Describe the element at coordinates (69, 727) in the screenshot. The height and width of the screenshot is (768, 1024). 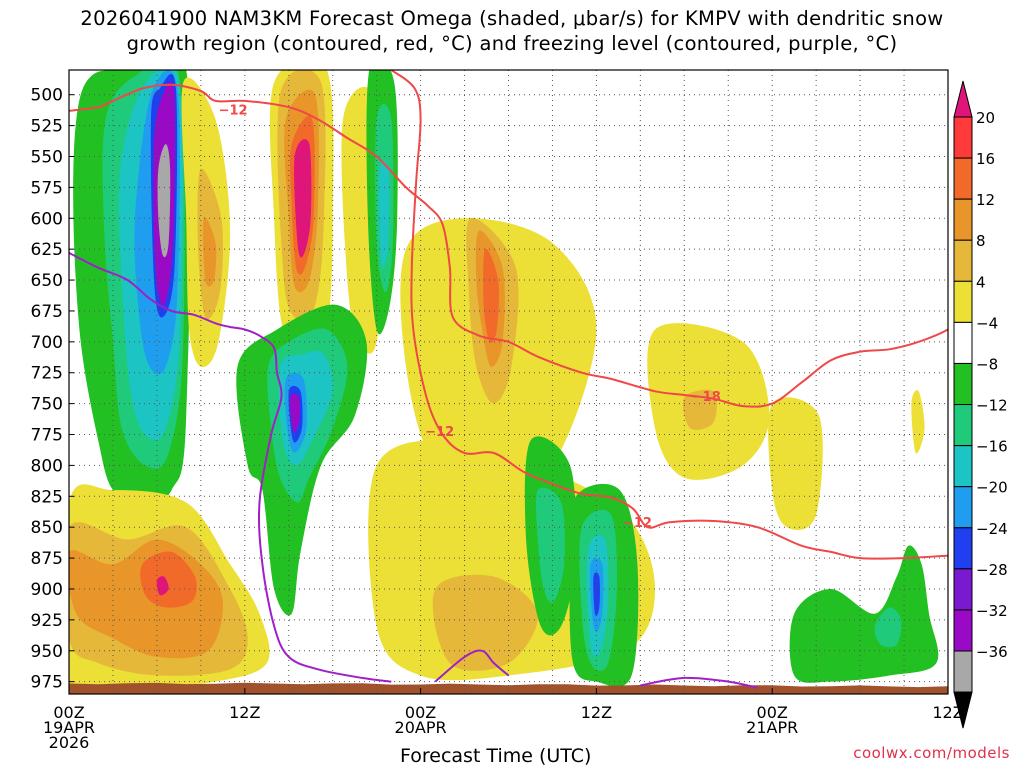
I see `x-tick-label-0-1: 19APR` at that location.